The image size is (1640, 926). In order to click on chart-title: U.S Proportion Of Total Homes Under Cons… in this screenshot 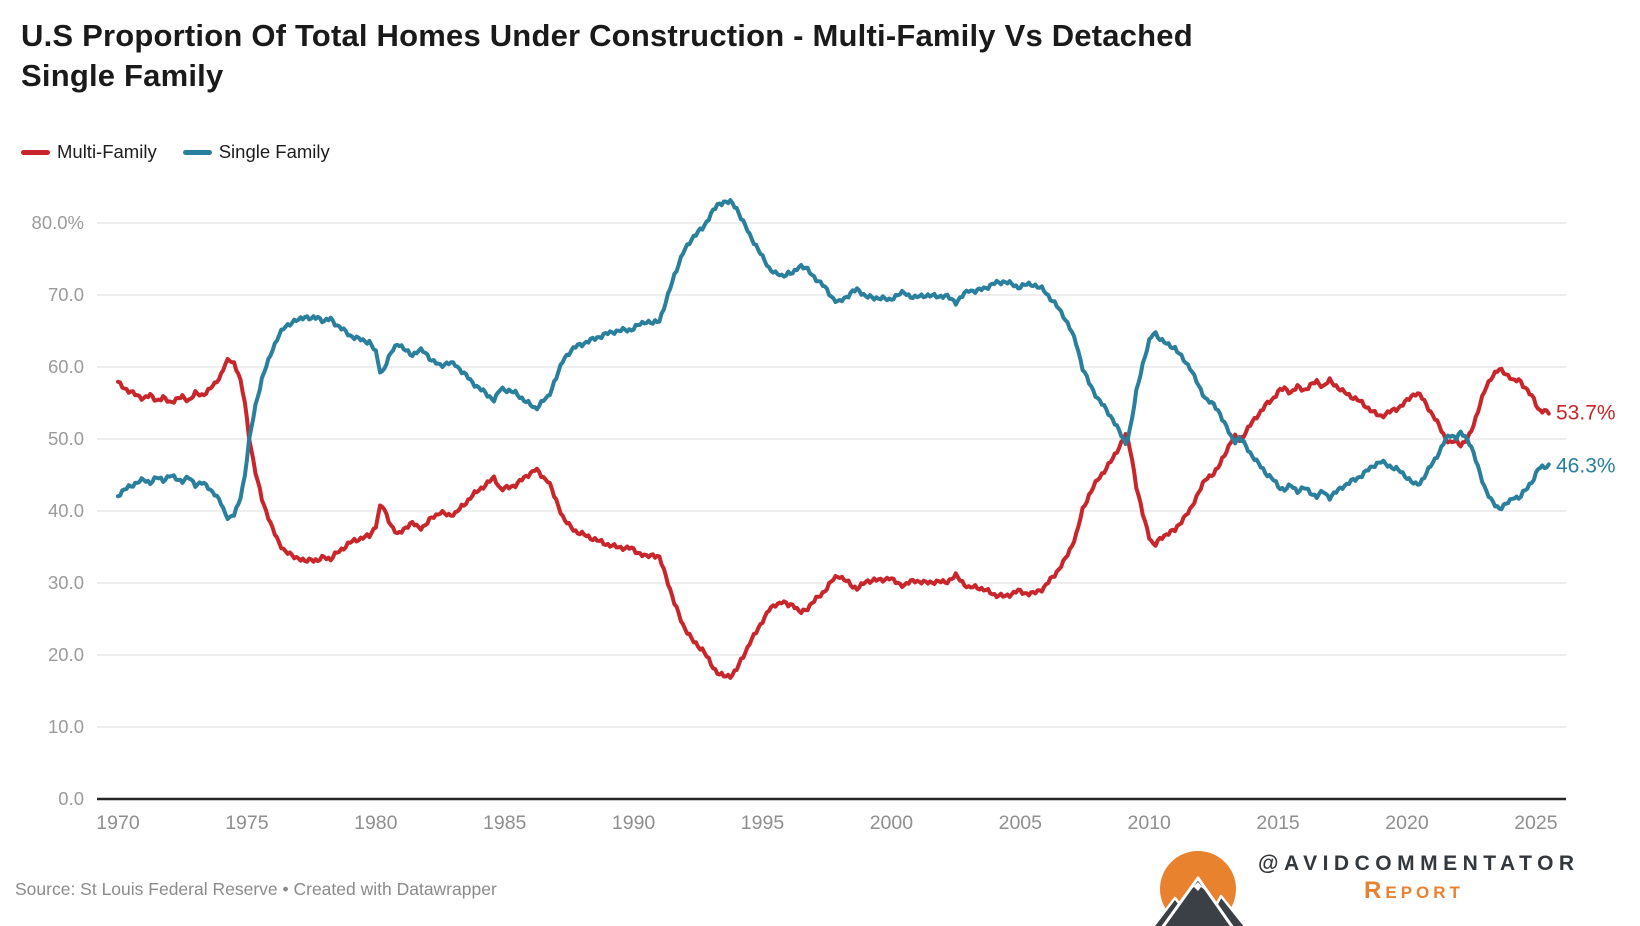, I will do `click(801, 56)`.